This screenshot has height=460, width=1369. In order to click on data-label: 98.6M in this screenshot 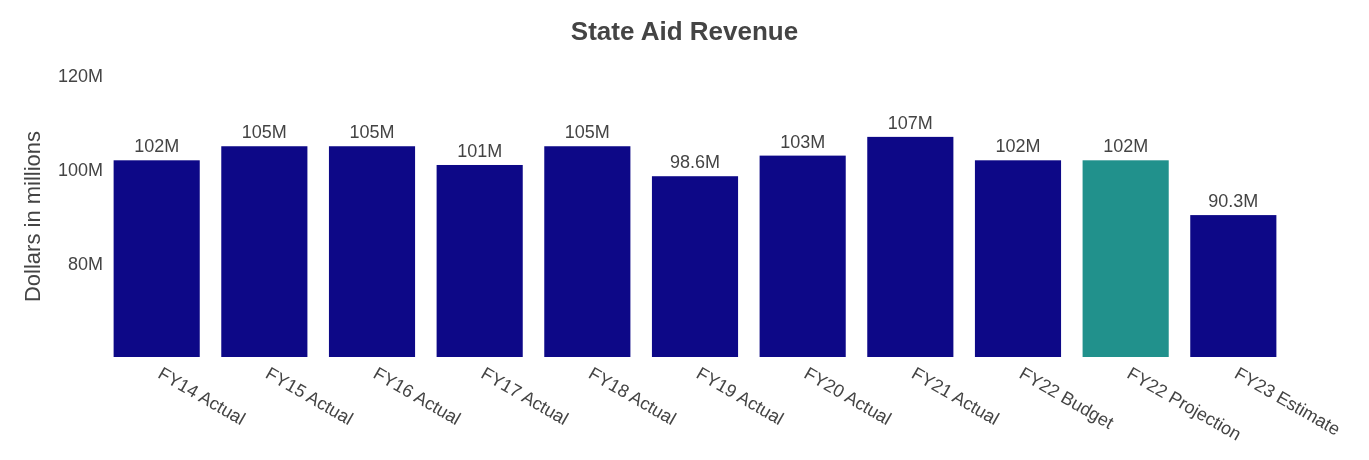, I will do `click(695, 162)`.